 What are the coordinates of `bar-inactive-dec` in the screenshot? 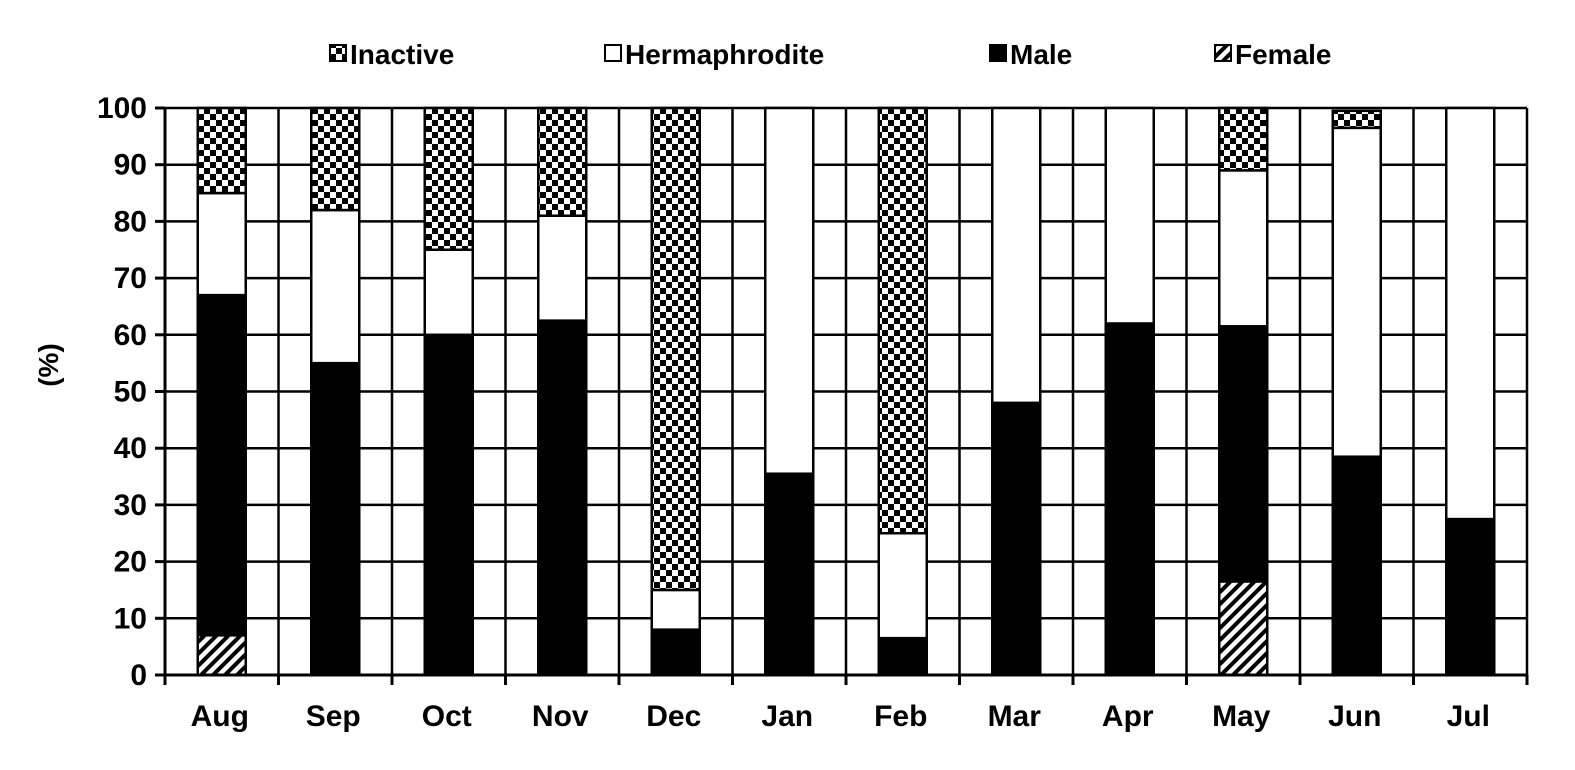 It's located at (675, 349).